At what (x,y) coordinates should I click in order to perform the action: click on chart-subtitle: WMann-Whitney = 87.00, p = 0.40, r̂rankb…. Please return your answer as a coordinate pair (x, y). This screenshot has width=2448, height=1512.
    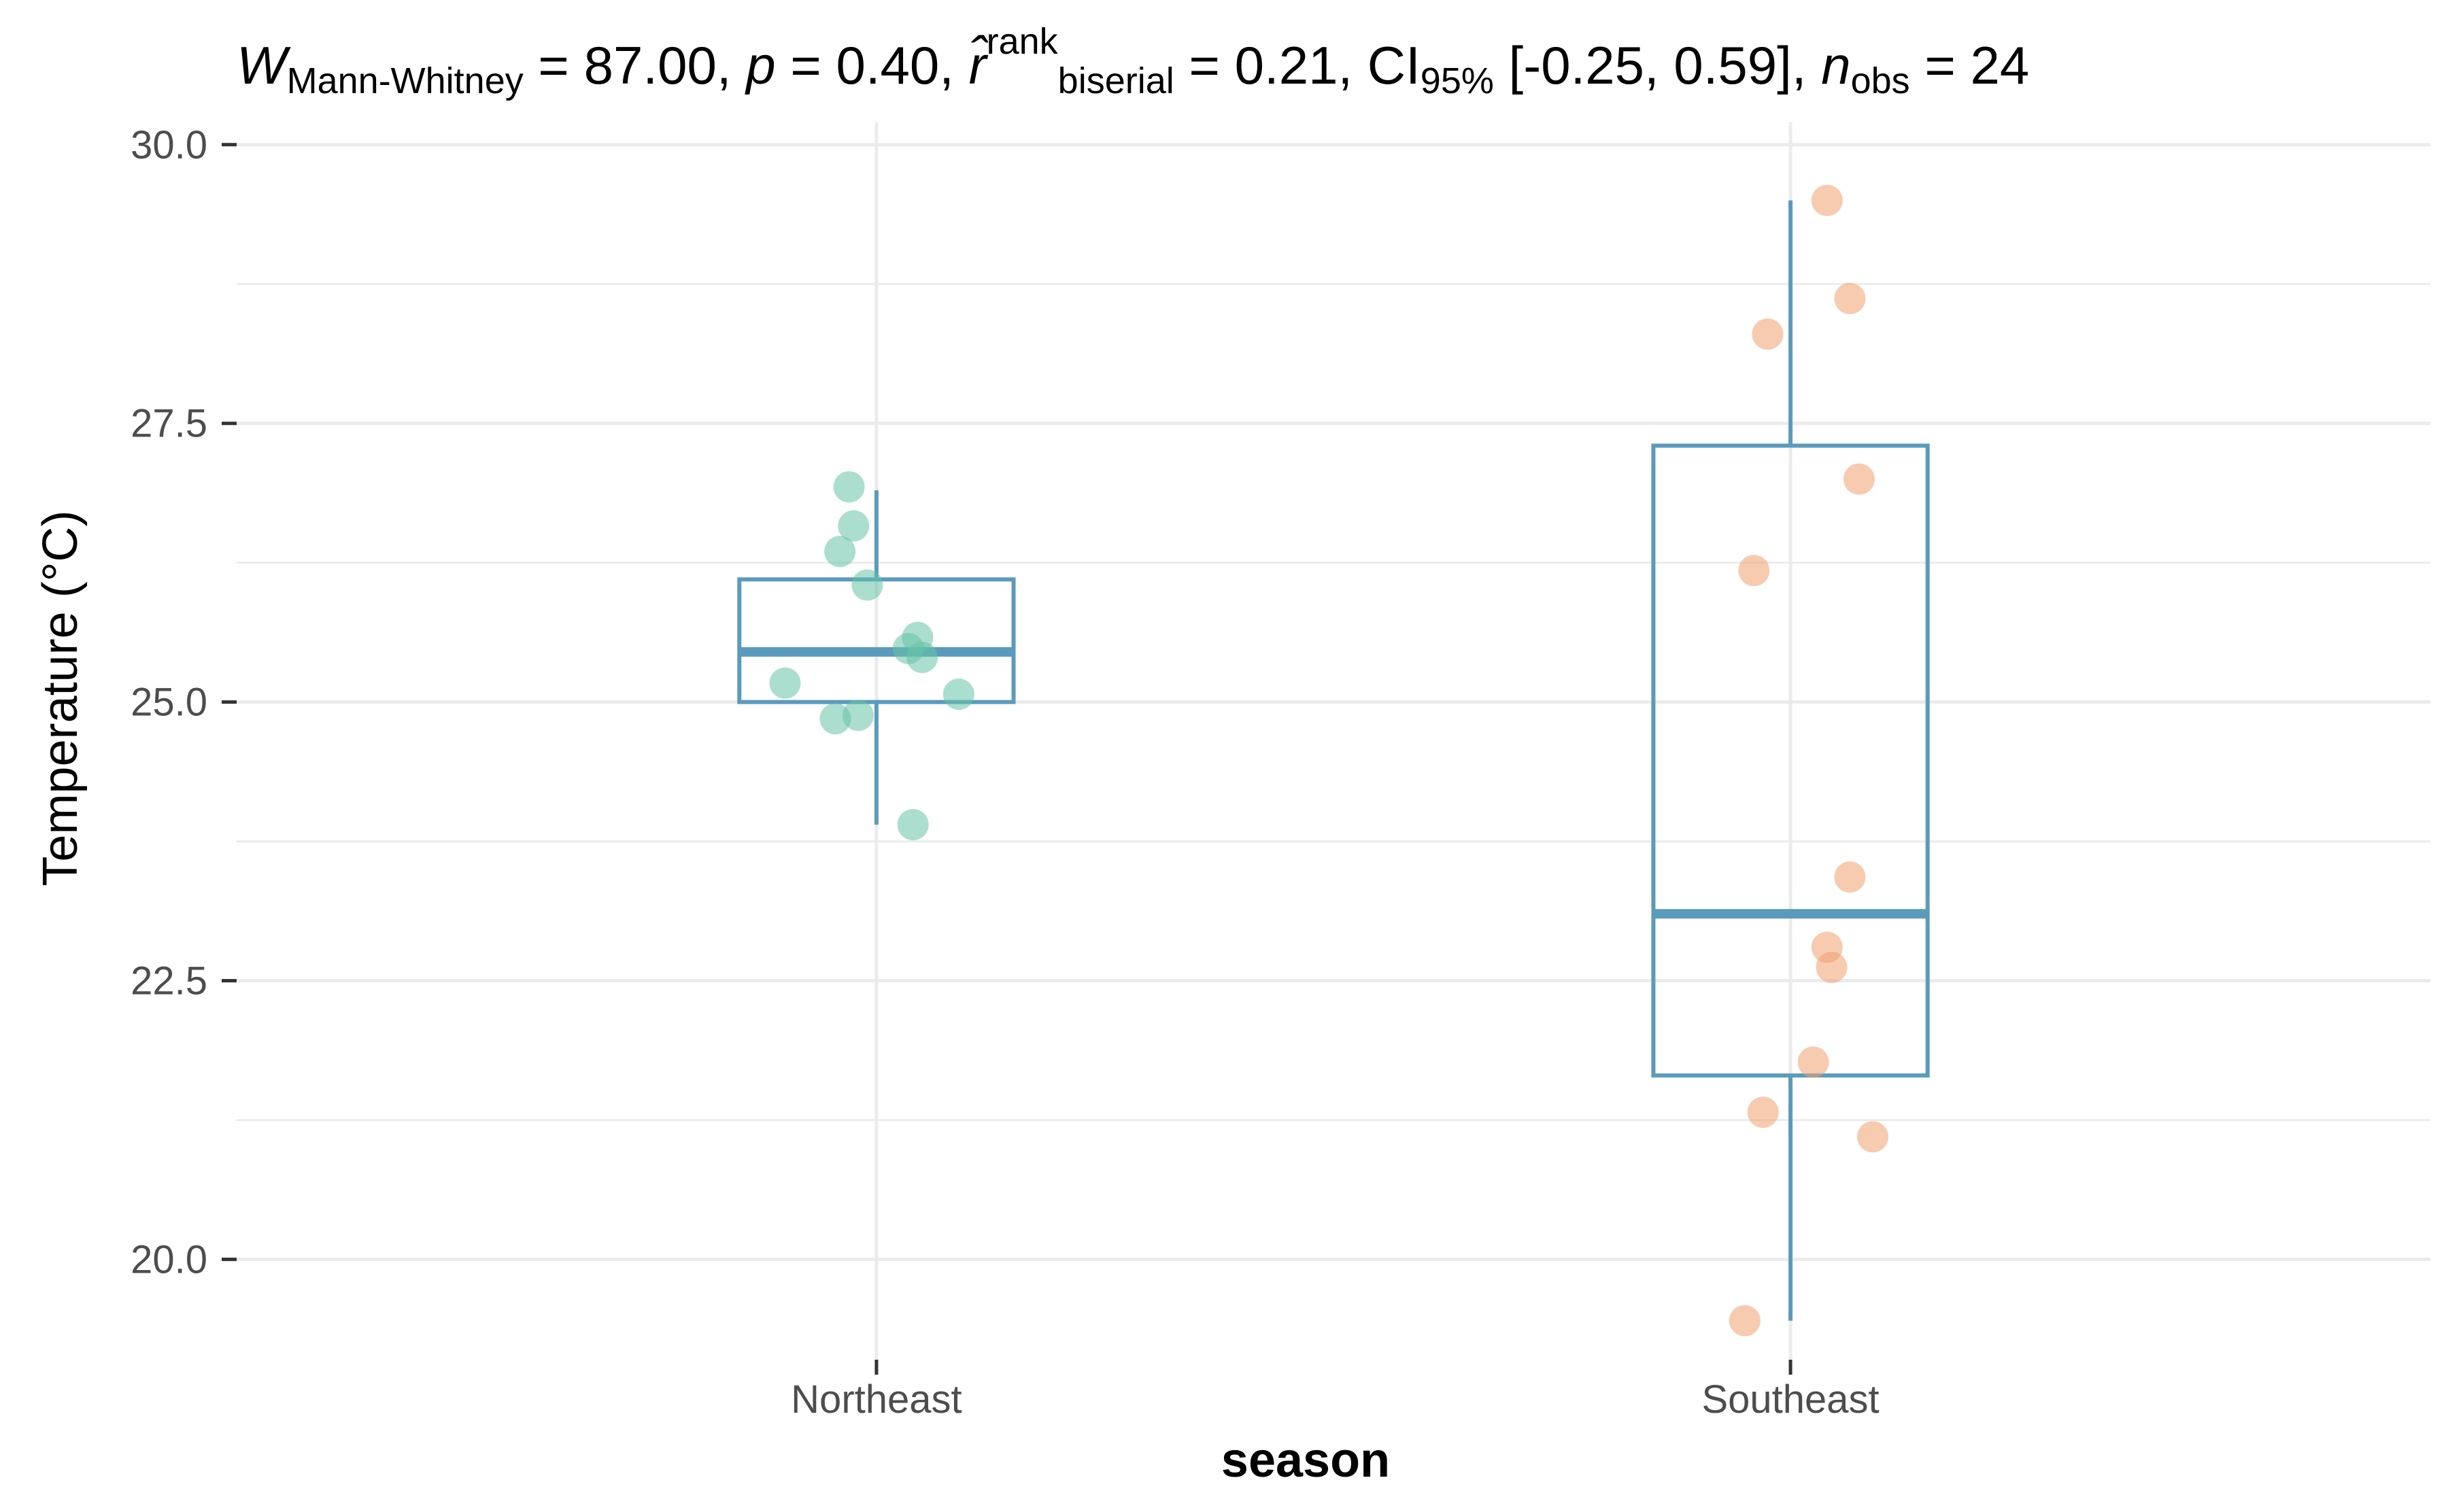
    Looking at the image, I should click on (1133, 61).